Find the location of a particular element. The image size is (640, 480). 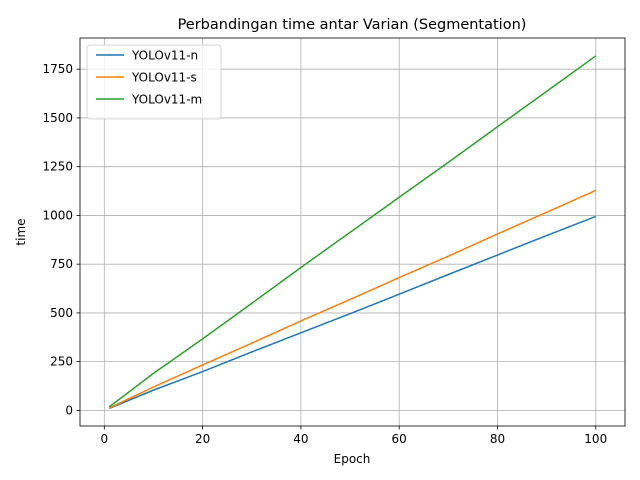

y-tick-label: 1500 is located at coordinates (57, 118).